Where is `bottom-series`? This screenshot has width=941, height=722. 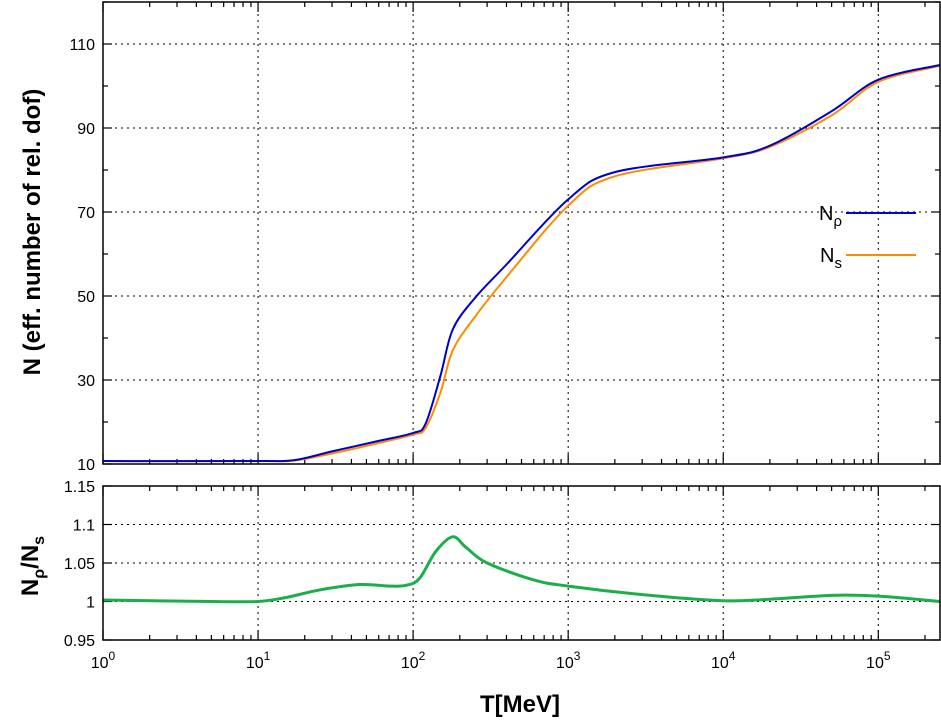 bottom-series is located at coordinates (521, 569).